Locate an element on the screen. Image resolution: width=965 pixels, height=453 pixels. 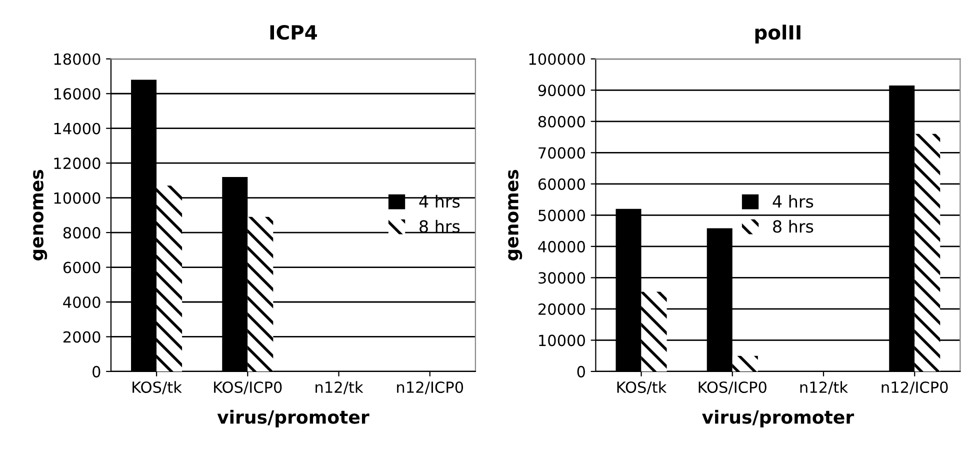
y-tick-label: 60000 is located at coordinates (561, 184).